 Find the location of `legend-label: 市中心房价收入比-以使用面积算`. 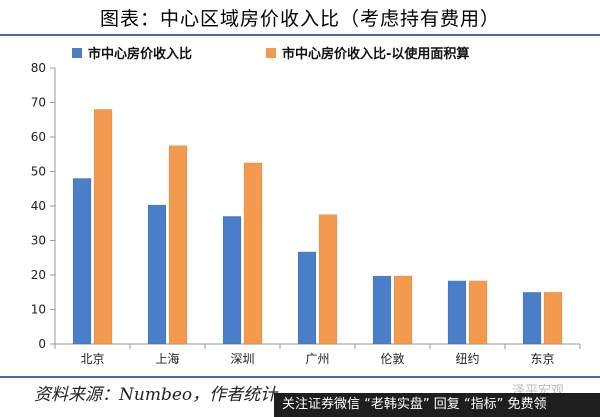

legend-label: 市中心房价收入比-以使用面积算 is located at coordinates (375, 54).